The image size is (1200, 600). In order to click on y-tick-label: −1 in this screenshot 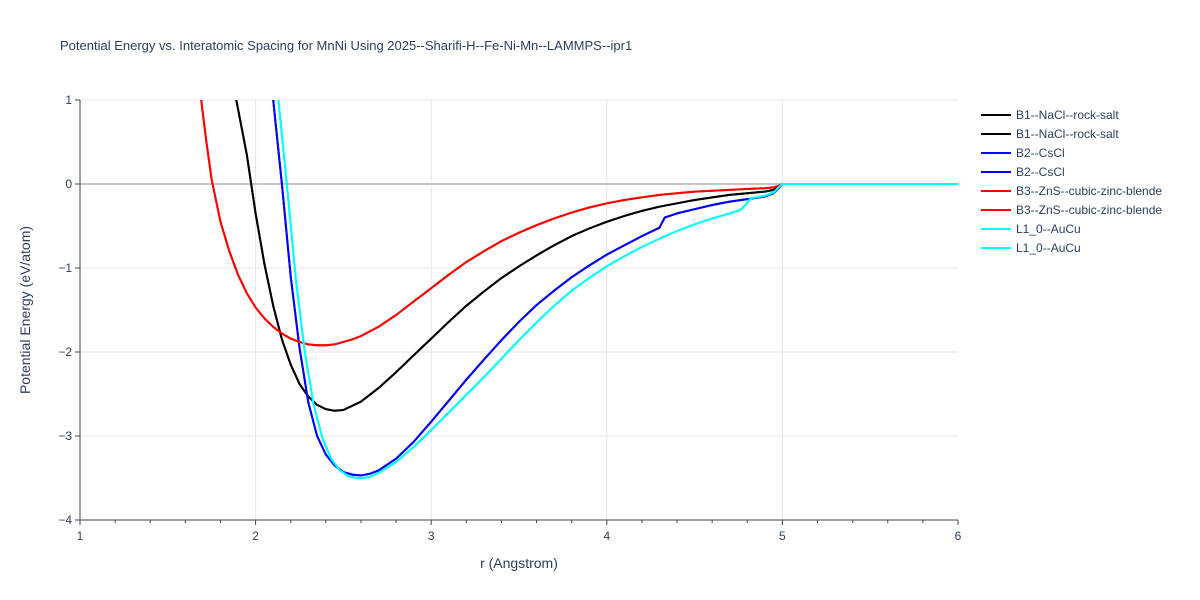, I will do `click(65, 268)`.